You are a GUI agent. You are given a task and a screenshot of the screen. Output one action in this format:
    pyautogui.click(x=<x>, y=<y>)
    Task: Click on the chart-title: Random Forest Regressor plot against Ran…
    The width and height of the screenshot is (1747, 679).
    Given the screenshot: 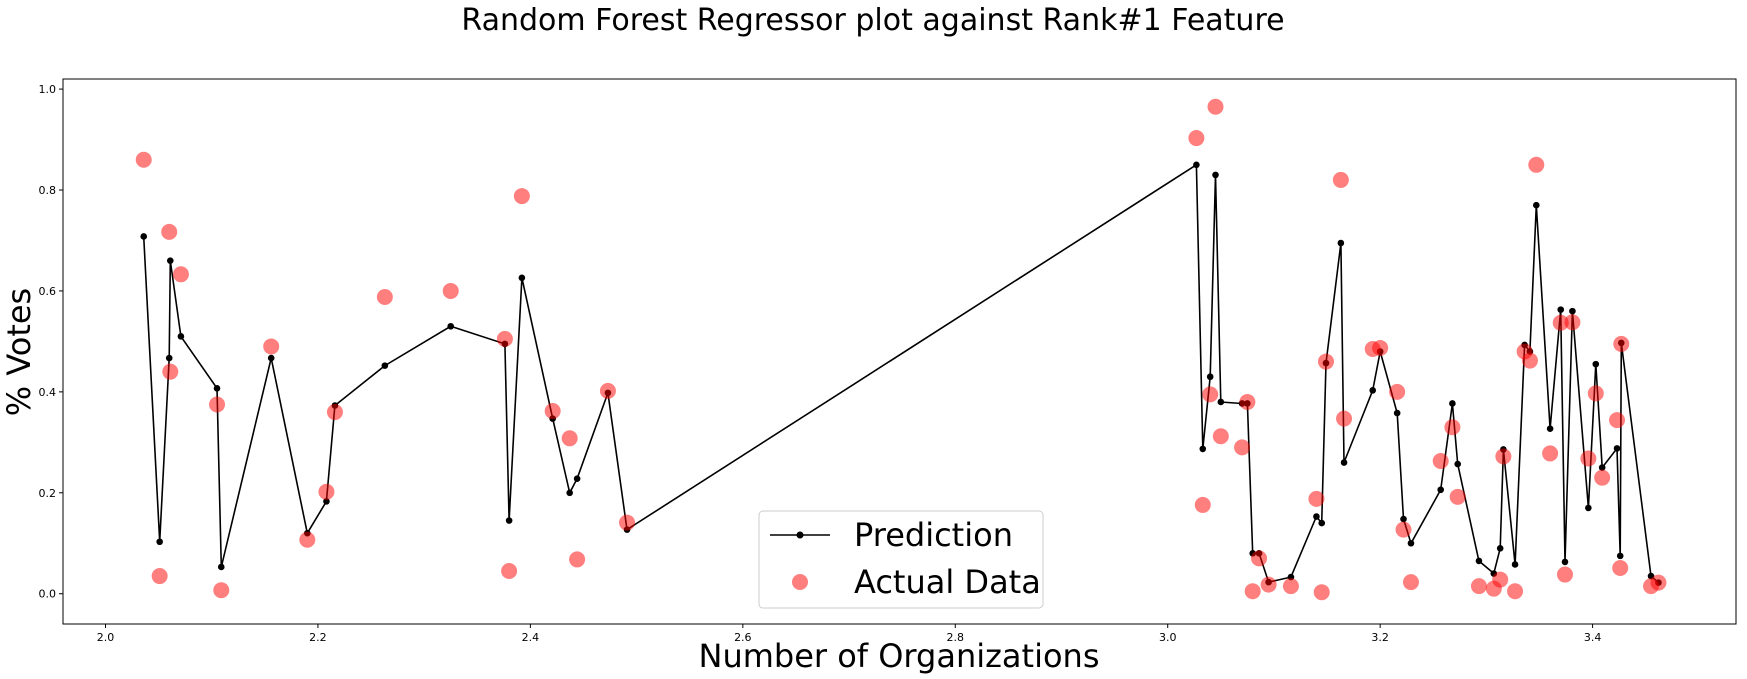 What is the action you would take?
    pyautogui.click(x=872, y=20)
    